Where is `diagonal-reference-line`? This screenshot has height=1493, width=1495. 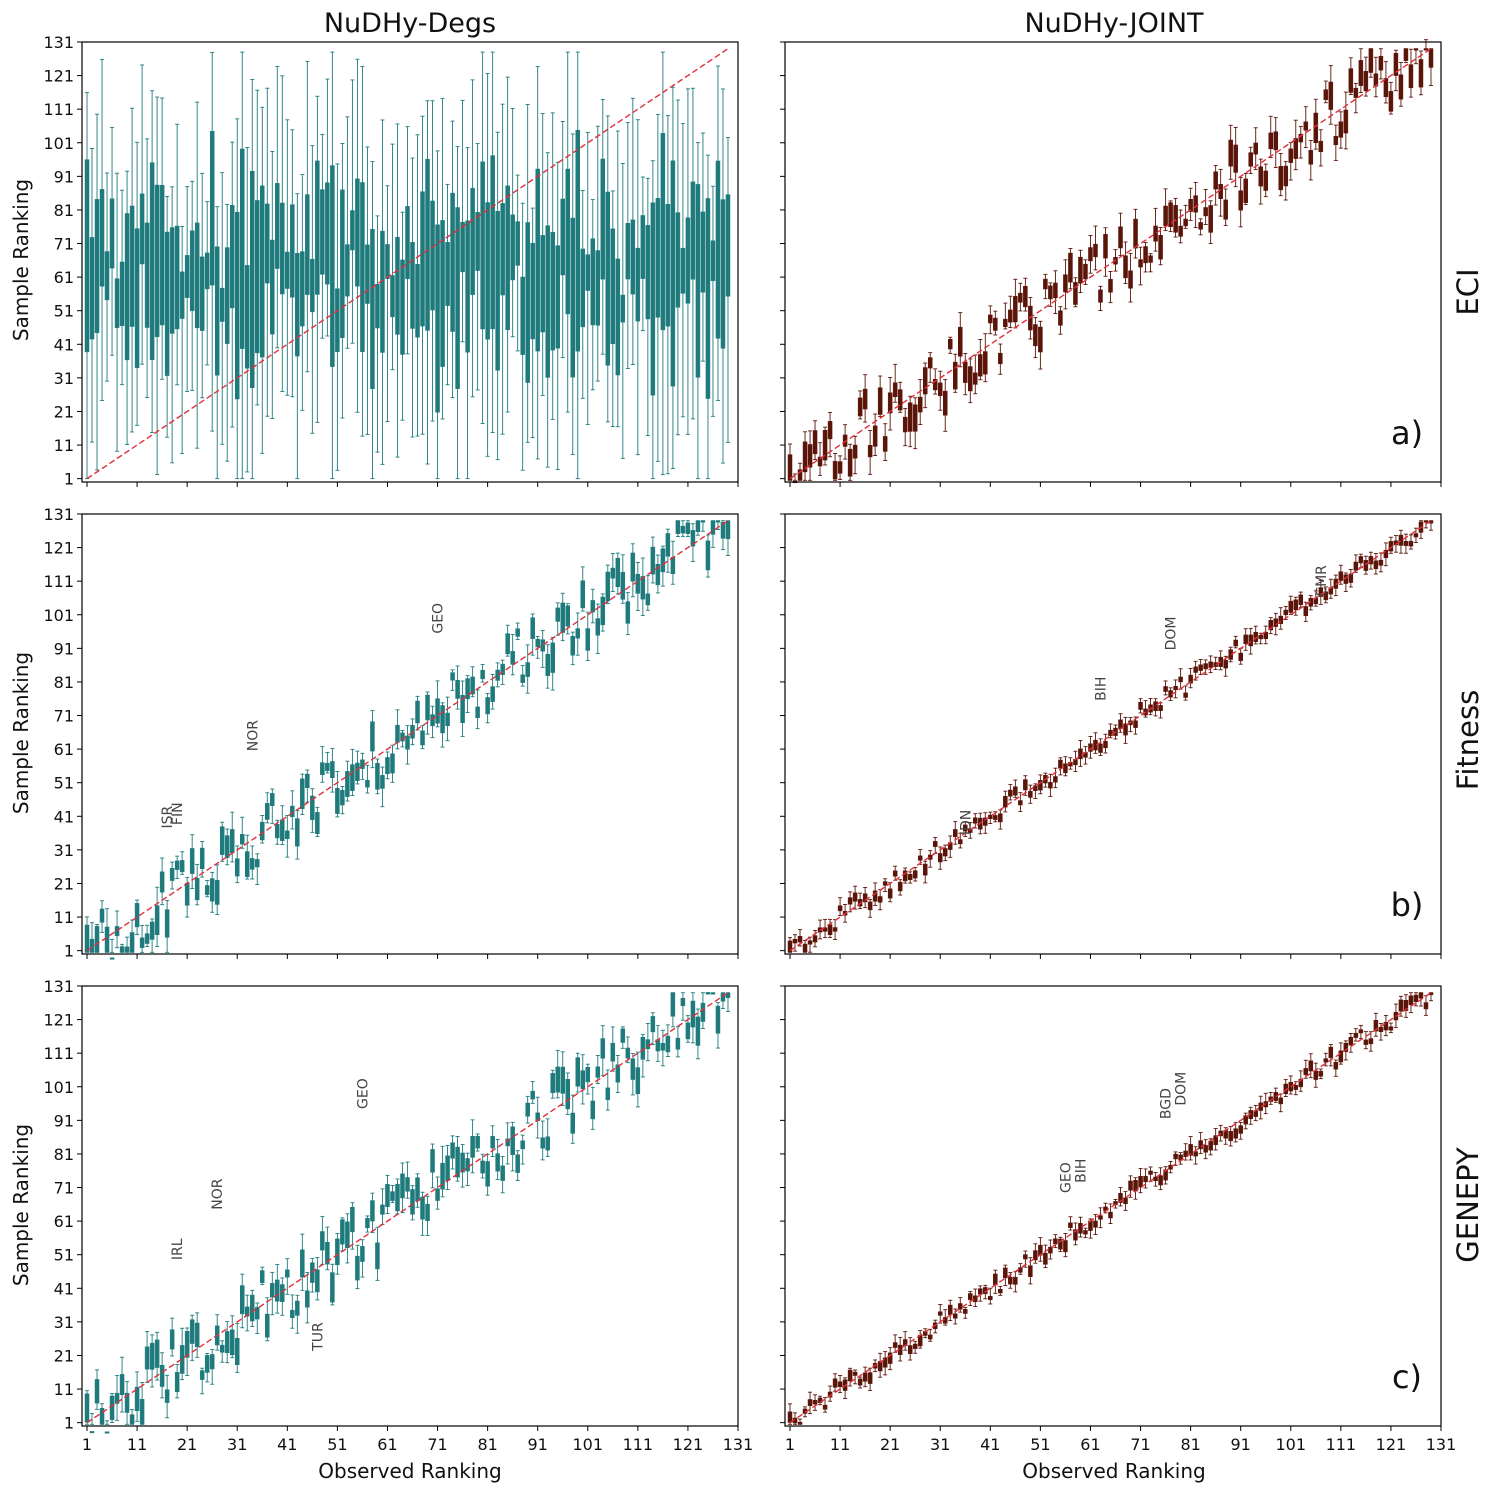 diagonal-reference-line is located at coordinates (1110, 264).